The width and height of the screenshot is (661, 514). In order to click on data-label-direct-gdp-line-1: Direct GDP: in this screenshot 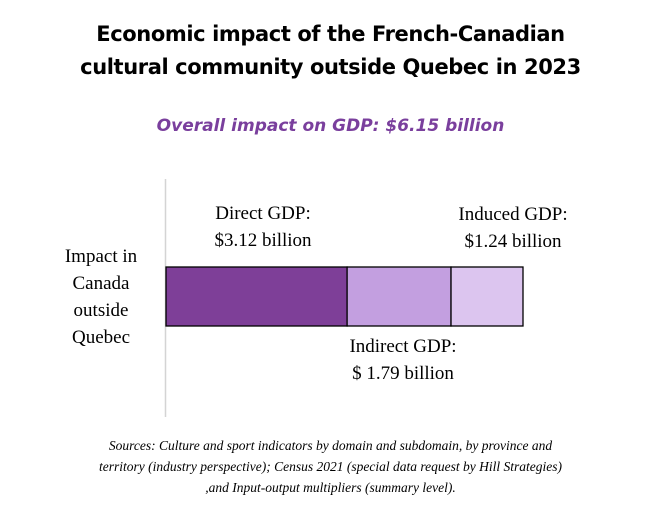, I will do `click(263, 213)`.